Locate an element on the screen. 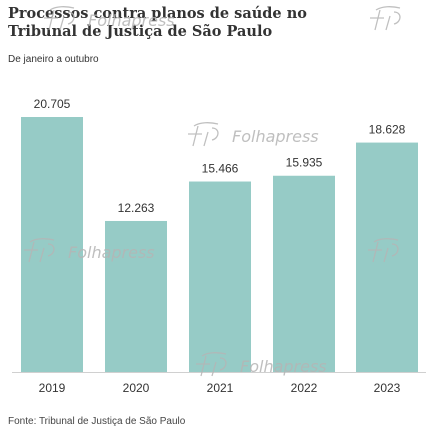  watermark-6: Folhapress is located at coordinates (261, 364).